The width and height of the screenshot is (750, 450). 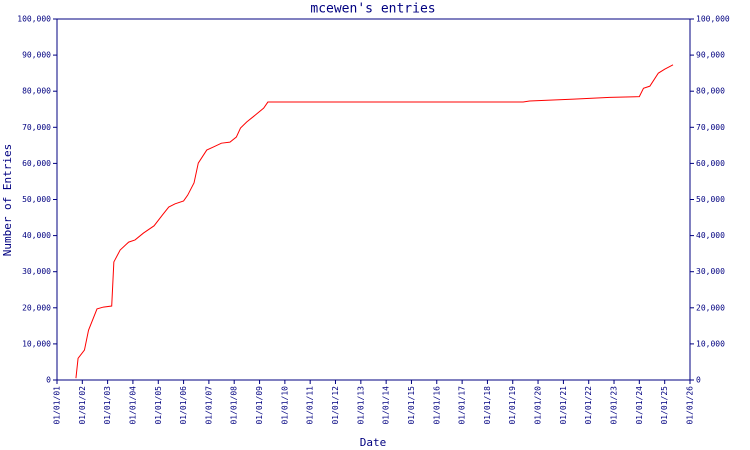 What do you see at coordinates (411, 405) in the screenshot?
I see `x-tick-label: 01/01/15` at bounding box center [411, 405].